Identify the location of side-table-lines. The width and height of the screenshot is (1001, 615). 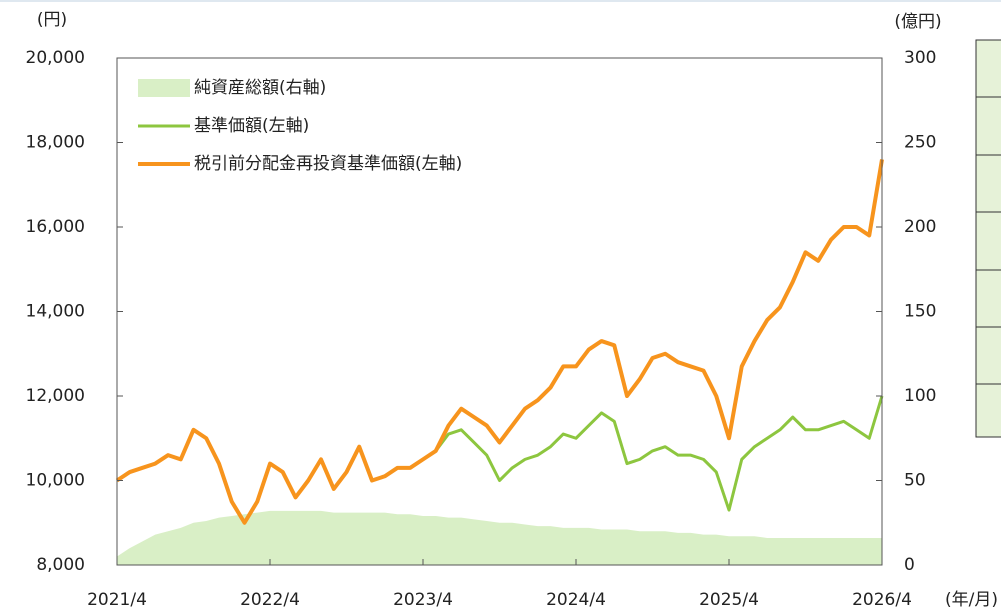
(988, 240).